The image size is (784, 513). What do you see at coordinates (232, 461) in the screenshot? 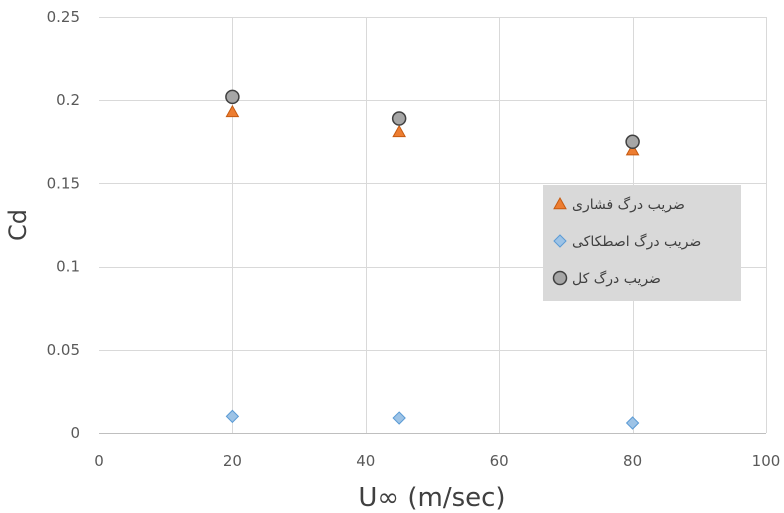
I see `x-tick-label: 20` at bounding box center [232, 461].